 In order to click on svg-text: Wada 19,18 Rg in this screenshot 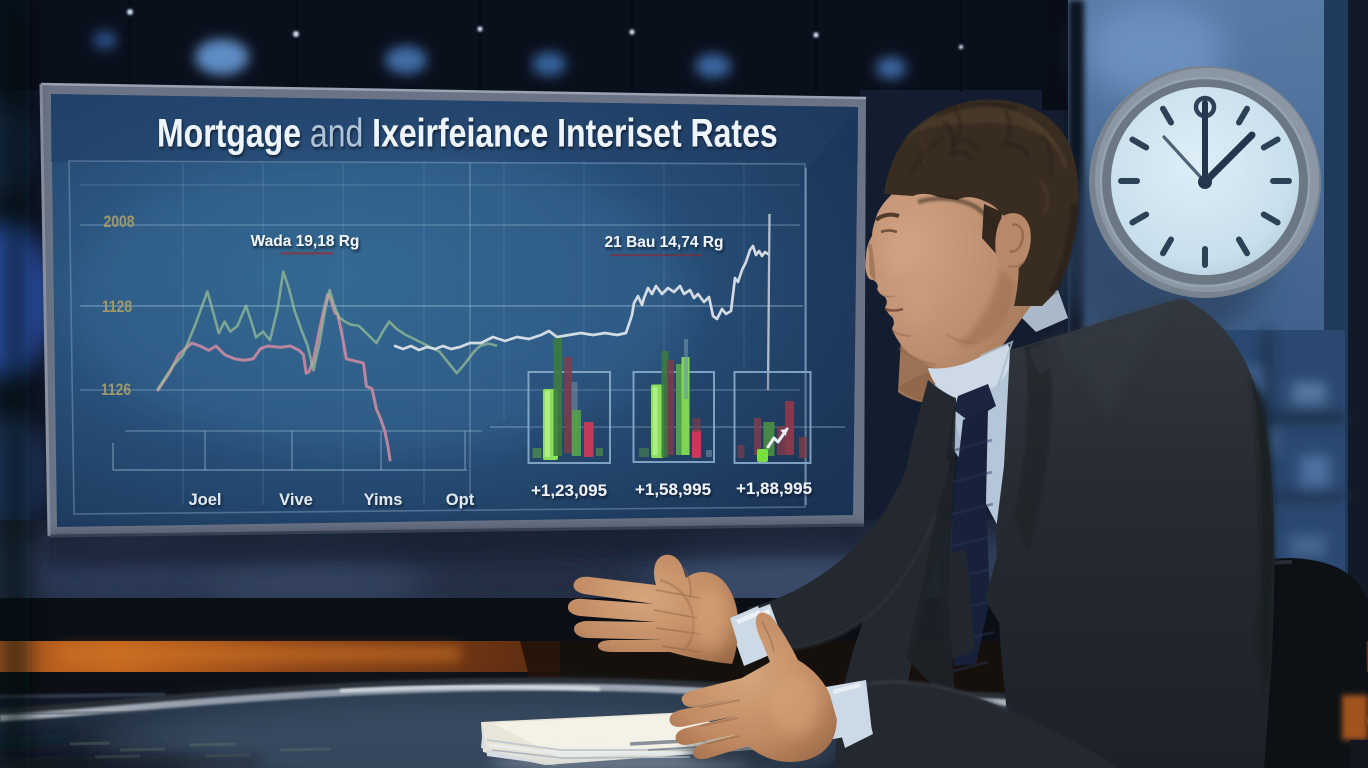, I will do `click(305, 241)`.